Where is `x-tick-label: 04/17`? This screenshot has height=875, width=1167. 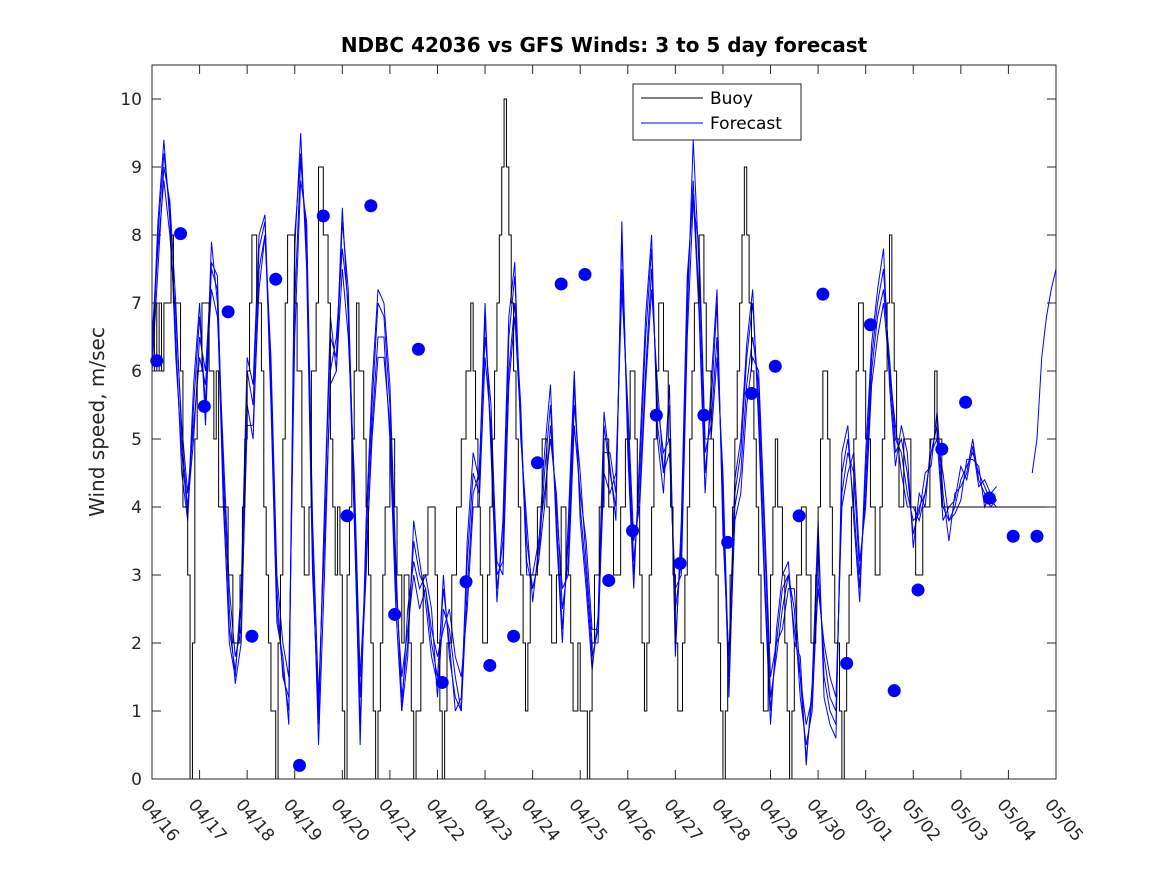 x-tick-label: 04/17 is located at coordinates (207, 820).